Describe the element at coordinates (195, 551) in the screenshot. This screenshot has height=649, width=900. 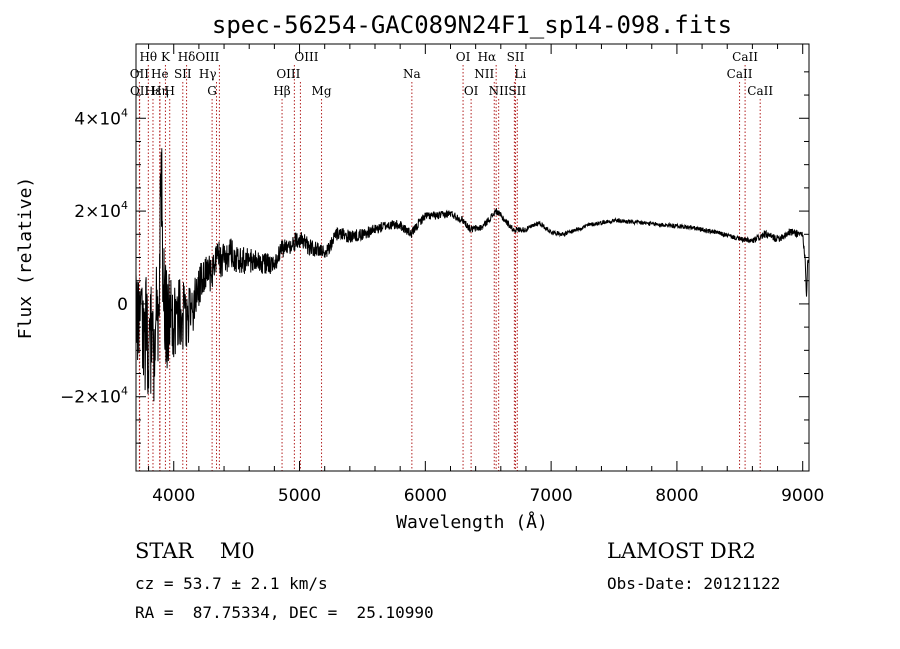
I see `object-class: STAR M0` at that location.